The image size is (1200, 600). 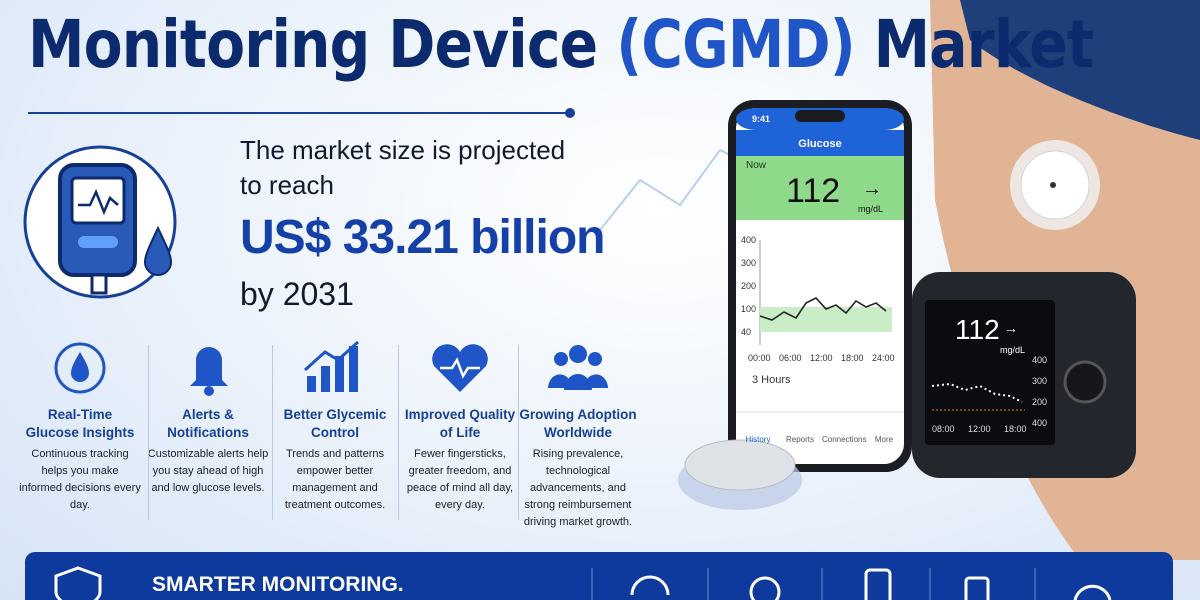 I want to click on title-part: Market, so click(x=974, y=44).